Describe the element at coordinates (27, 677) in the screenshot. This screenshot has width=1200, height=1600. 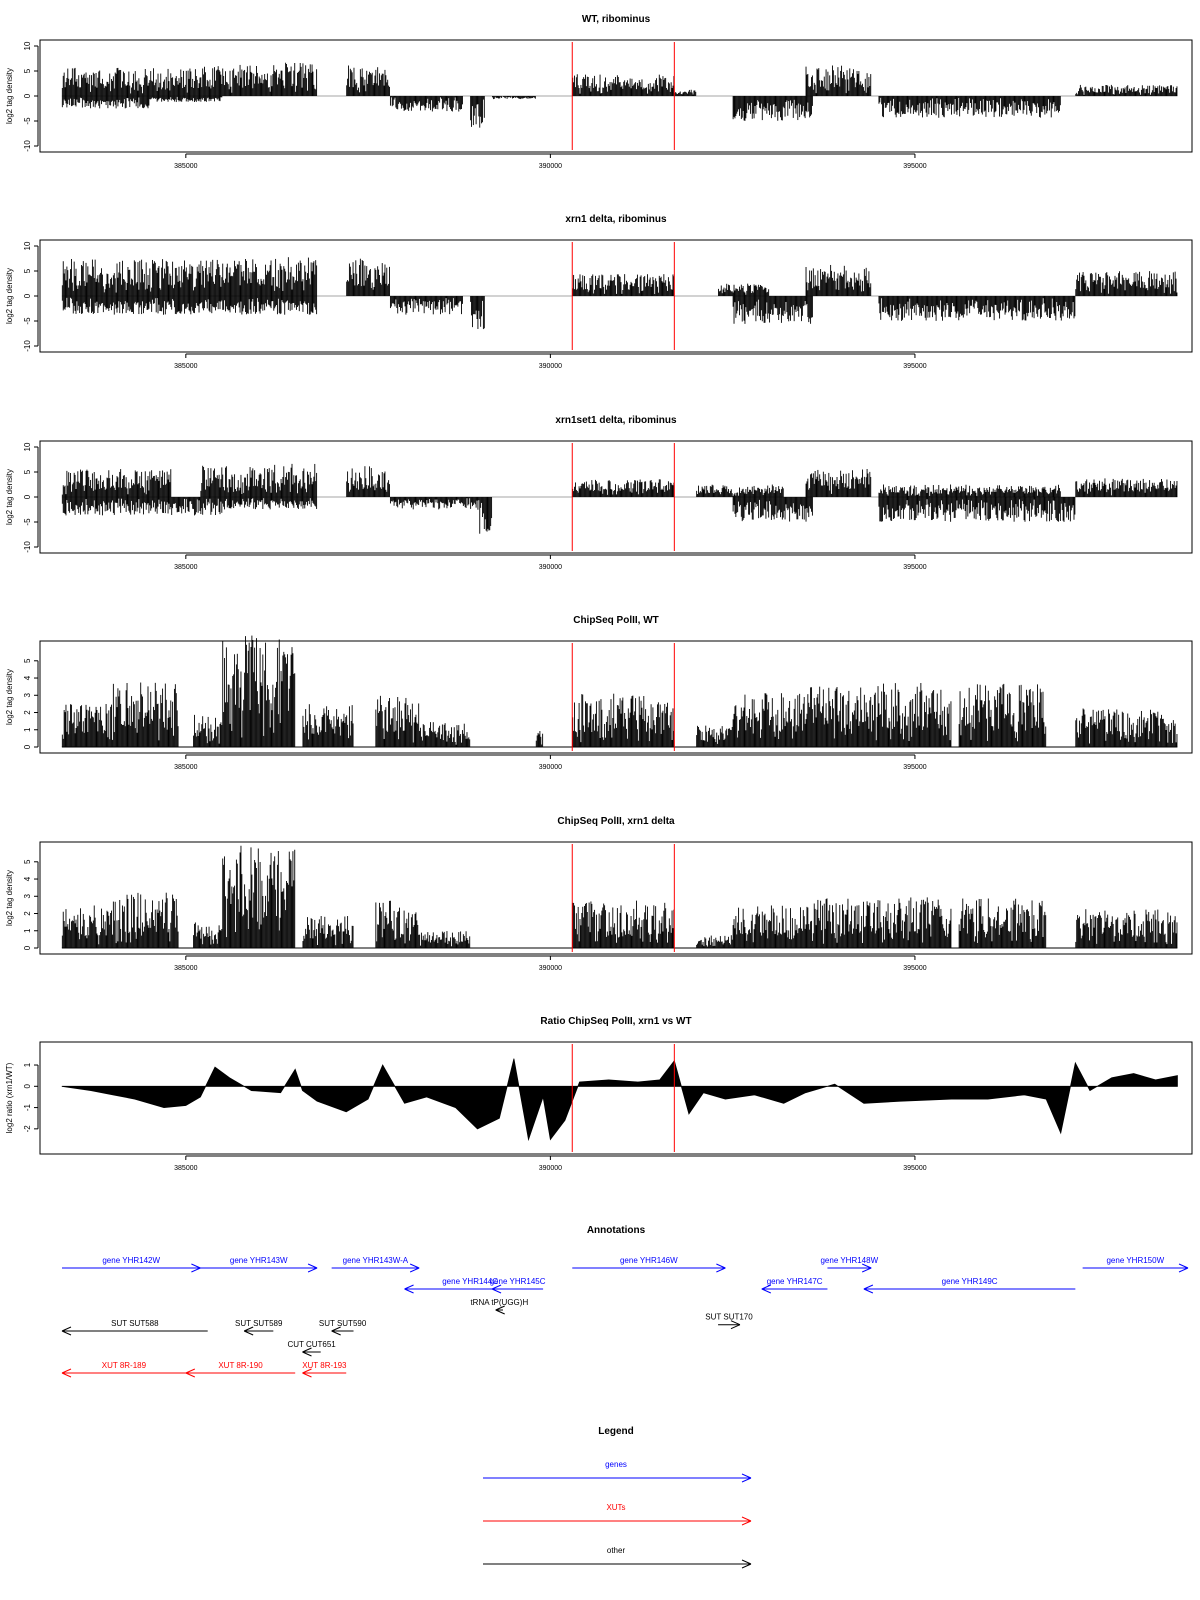
I see `y-tick-label: 4` at that location.